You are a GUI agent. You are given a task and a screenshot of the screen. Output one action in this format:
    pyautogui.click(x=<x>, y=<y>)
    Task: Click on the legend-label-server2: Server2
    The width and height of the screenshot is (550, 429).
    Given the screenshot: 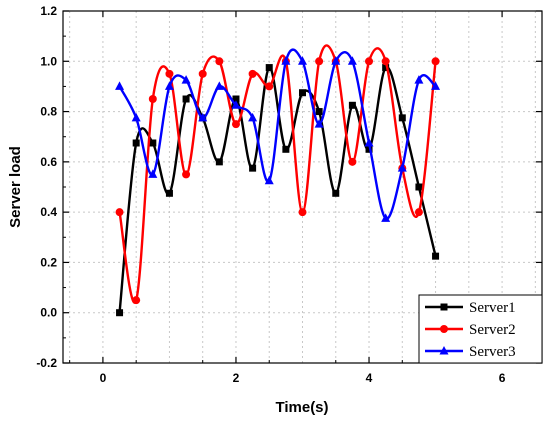 What is the action you would take?
    pyautogui.click(x=492, y=330)
    